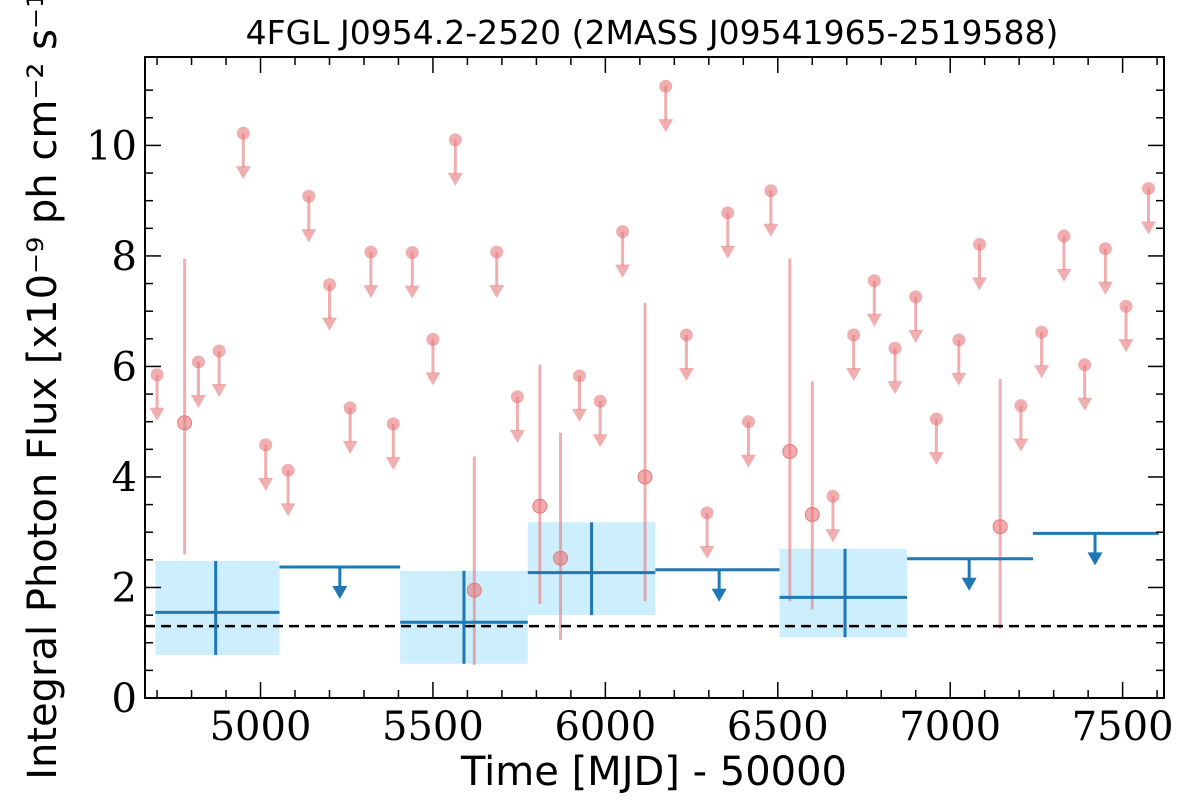 The height and width of the screenshot is (800, 1200). What do you see at coordinates (124, 257) in the screenshot?
I see `y-tick-label: 8` at bounding box center [124, 257].